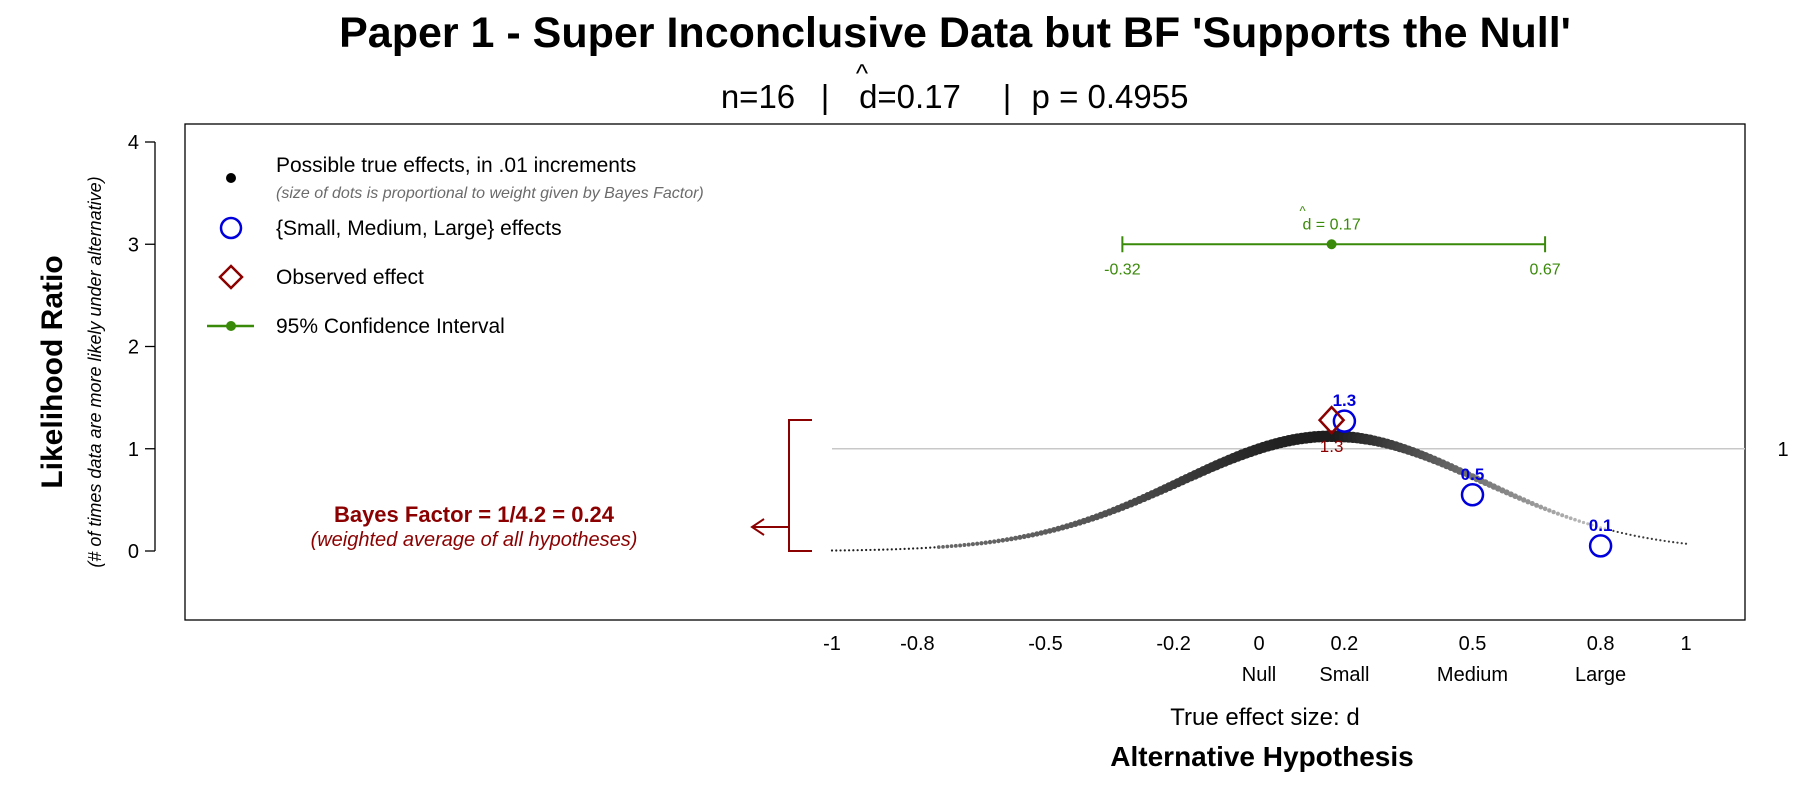 The image size is (1800, 800). I want to click on effect-label: 1.3, so click(1345, 400).